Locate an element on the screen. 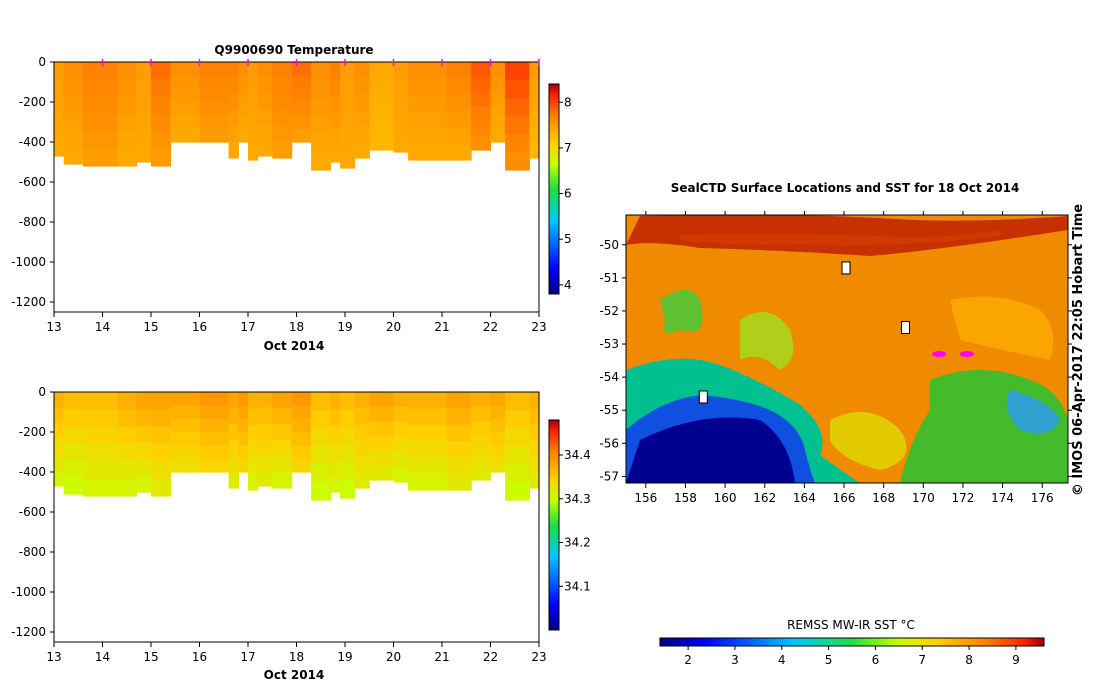 This screenshot has width=1099, height=700. sst-colorbar-label: REMSS MW-IR SST °C is located at coordinates (851, 625).